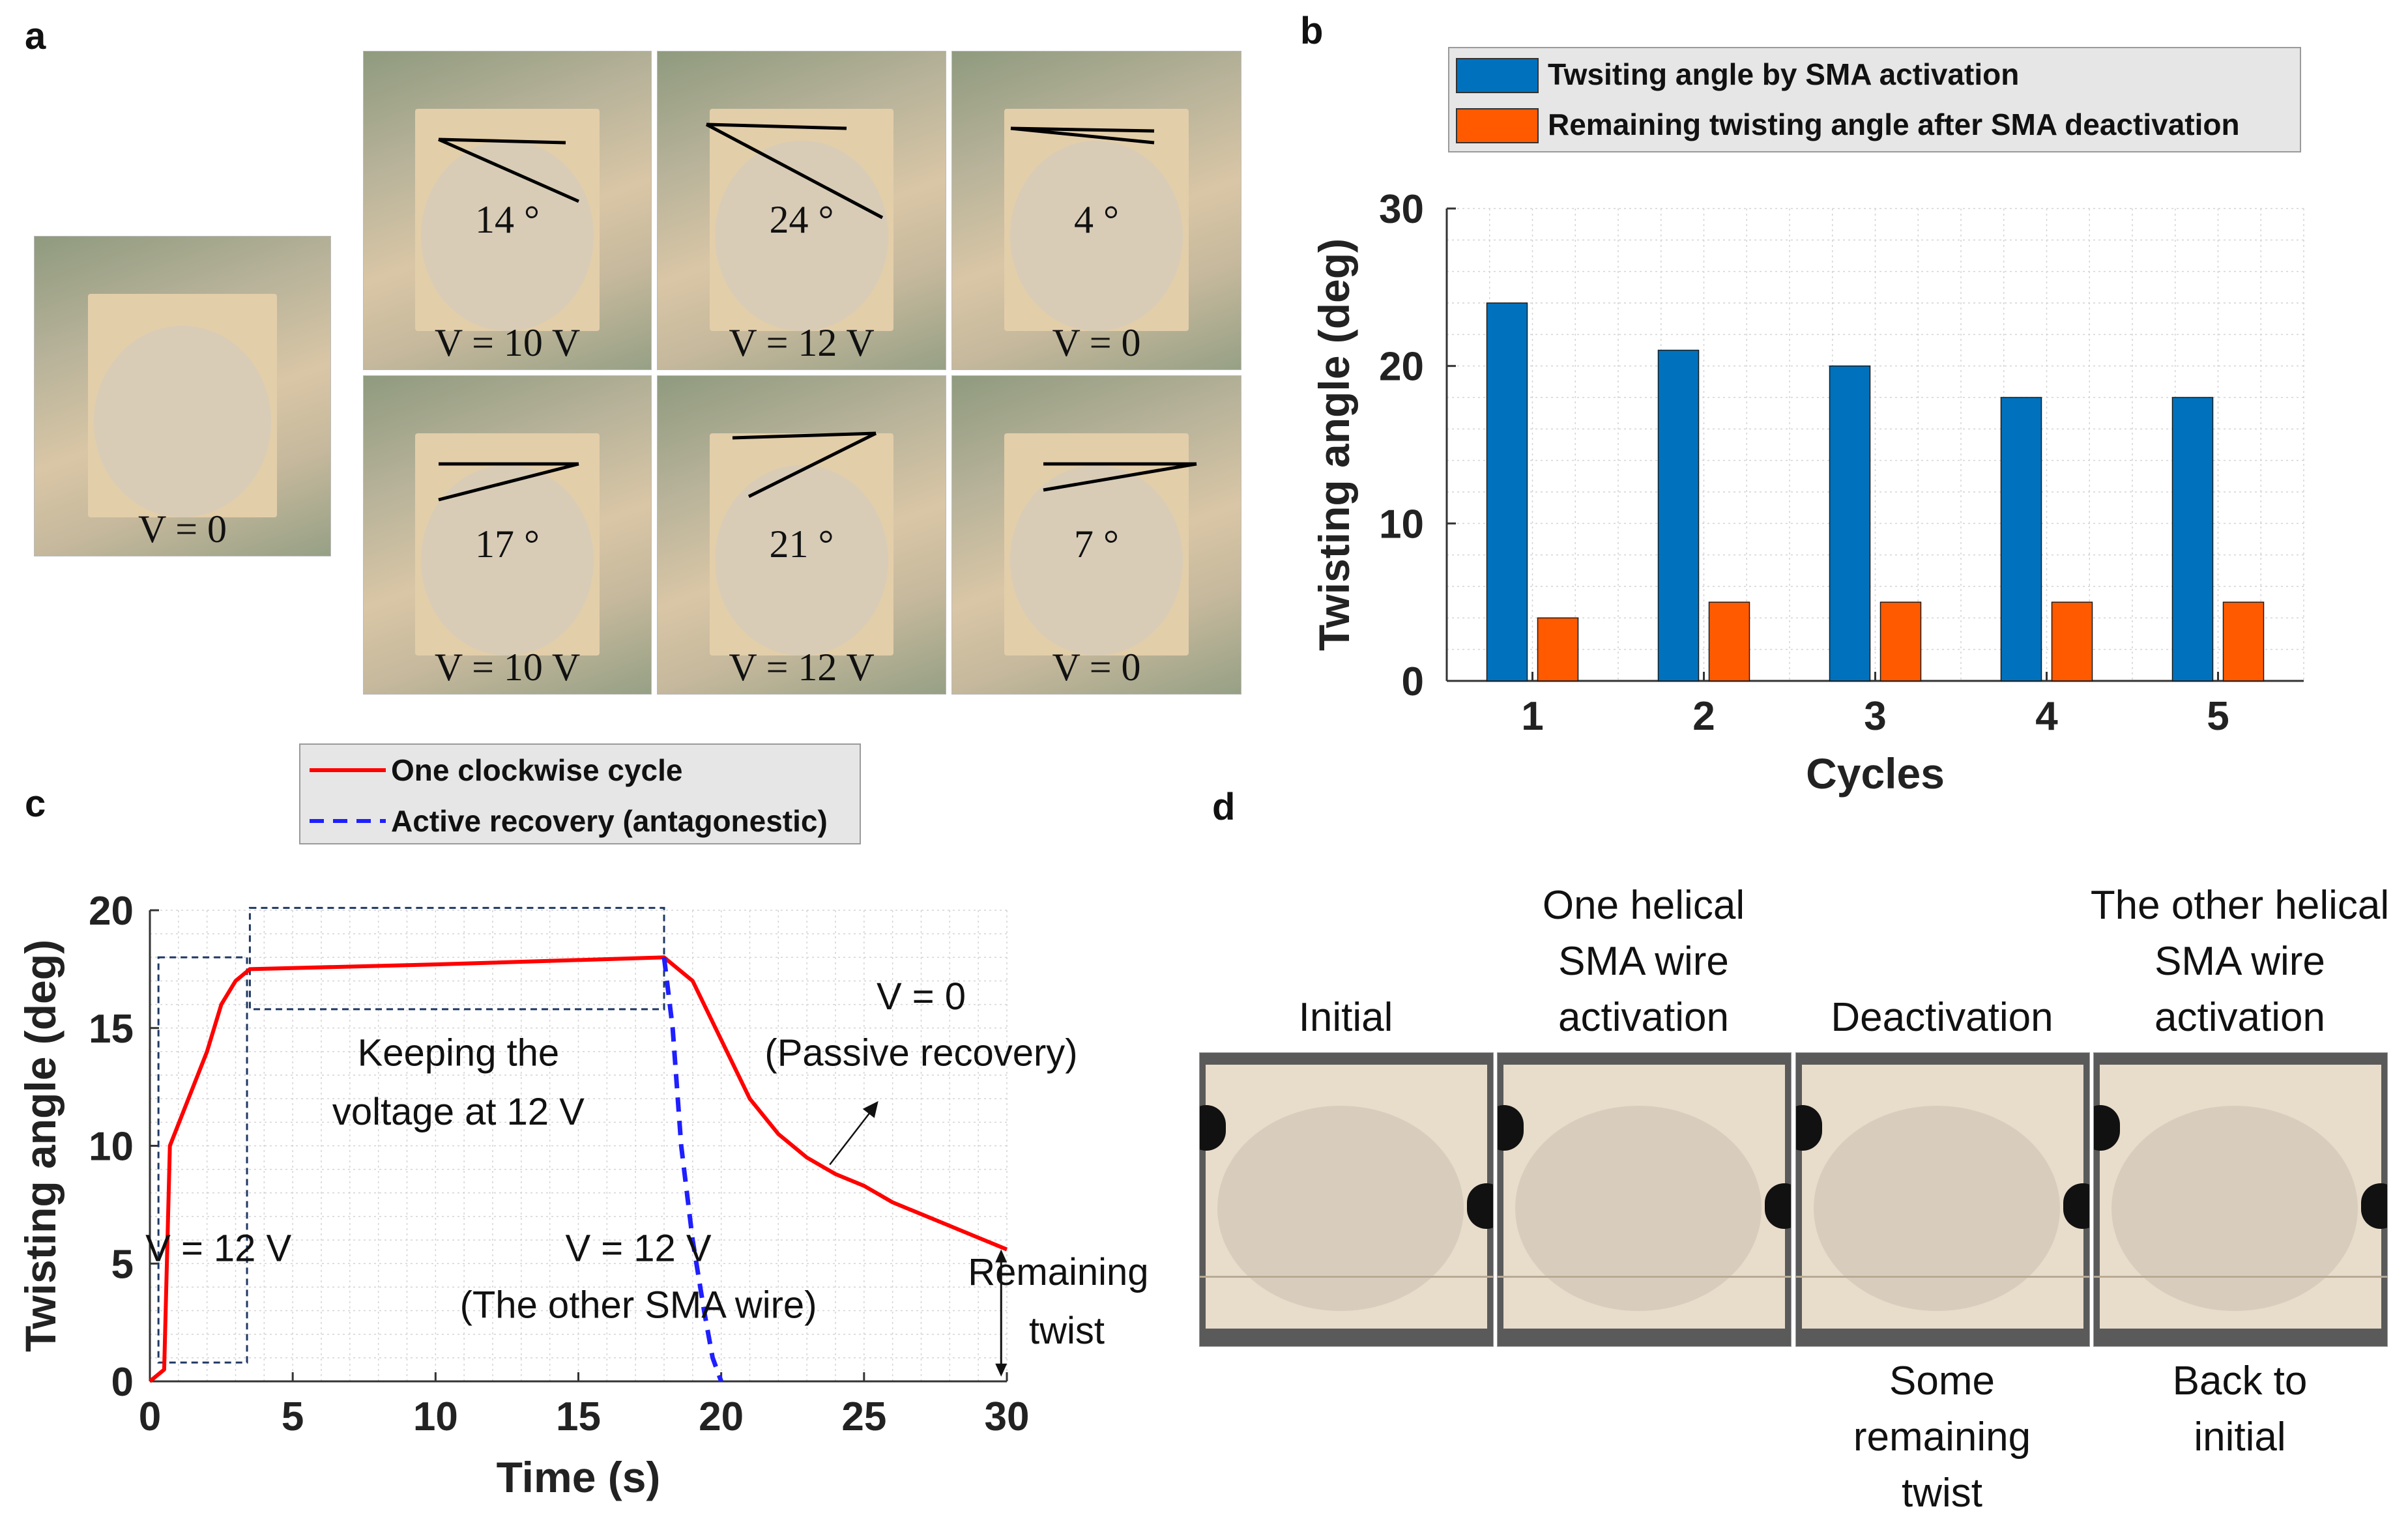 The image size is (2408, 1526). I want to click on y-tick-label: 5, so click(122, 1264).